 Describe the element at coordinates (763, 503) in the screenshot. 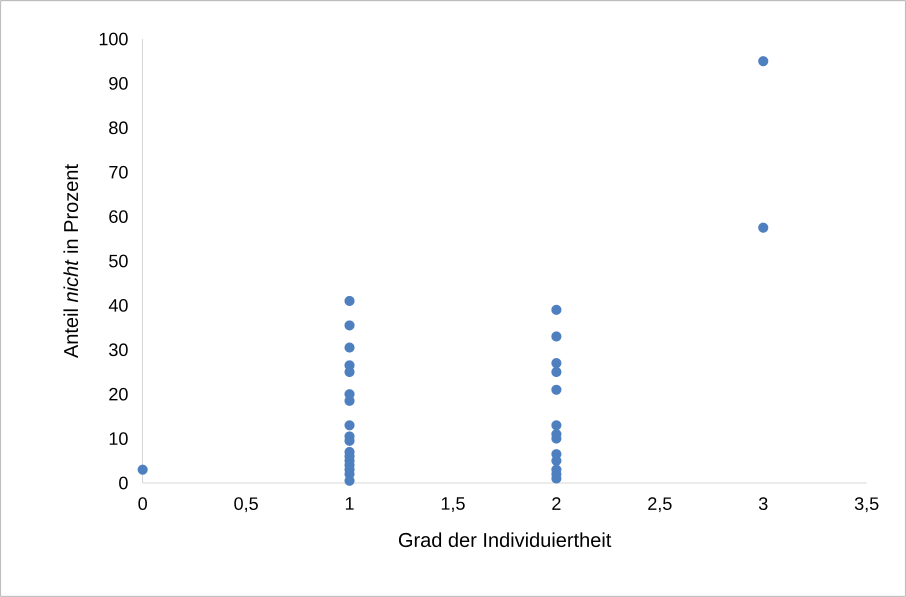

I see `x-tick-label: 3` at that location.